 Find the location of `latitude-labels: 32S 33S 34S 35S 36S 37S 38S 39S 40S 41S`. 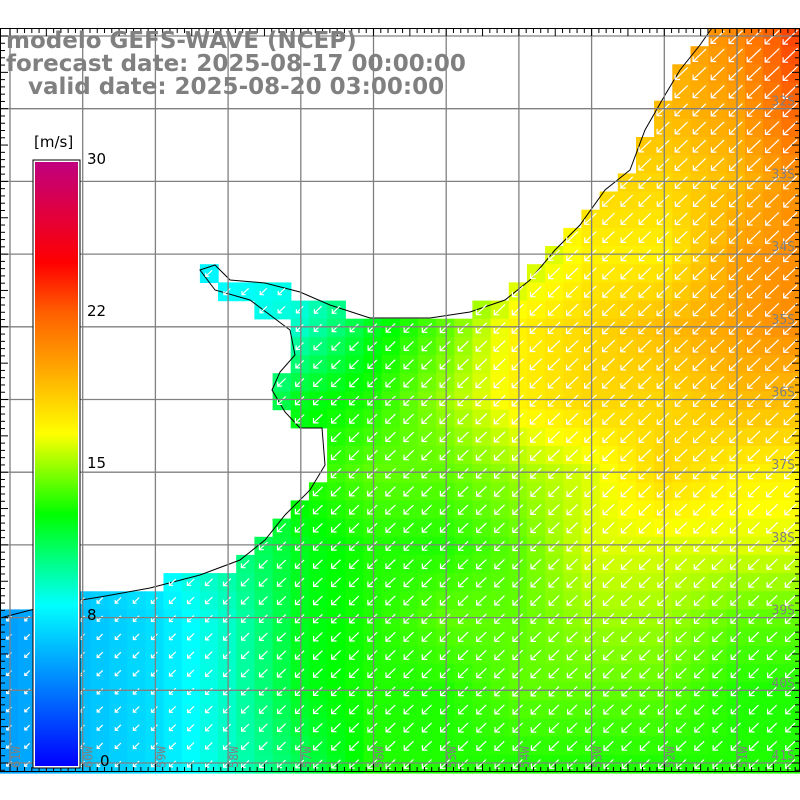

latitude-labels: 32S 33S 34S 35S 36S 37S 38S 39S 40S 41S is located at coordinates (783, 429).